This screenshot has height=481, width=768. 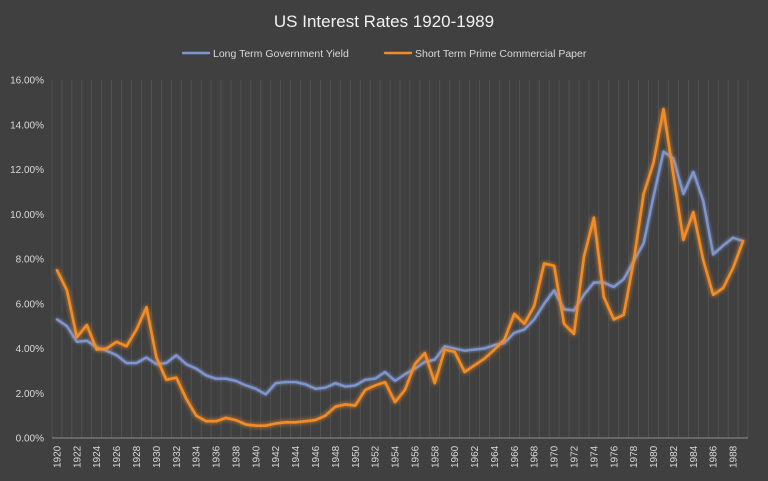 What do you see at coordinates (27, 81) in the screenshot?
I see `y-tick-label: 16.00%` at bounding box center [27, 81].